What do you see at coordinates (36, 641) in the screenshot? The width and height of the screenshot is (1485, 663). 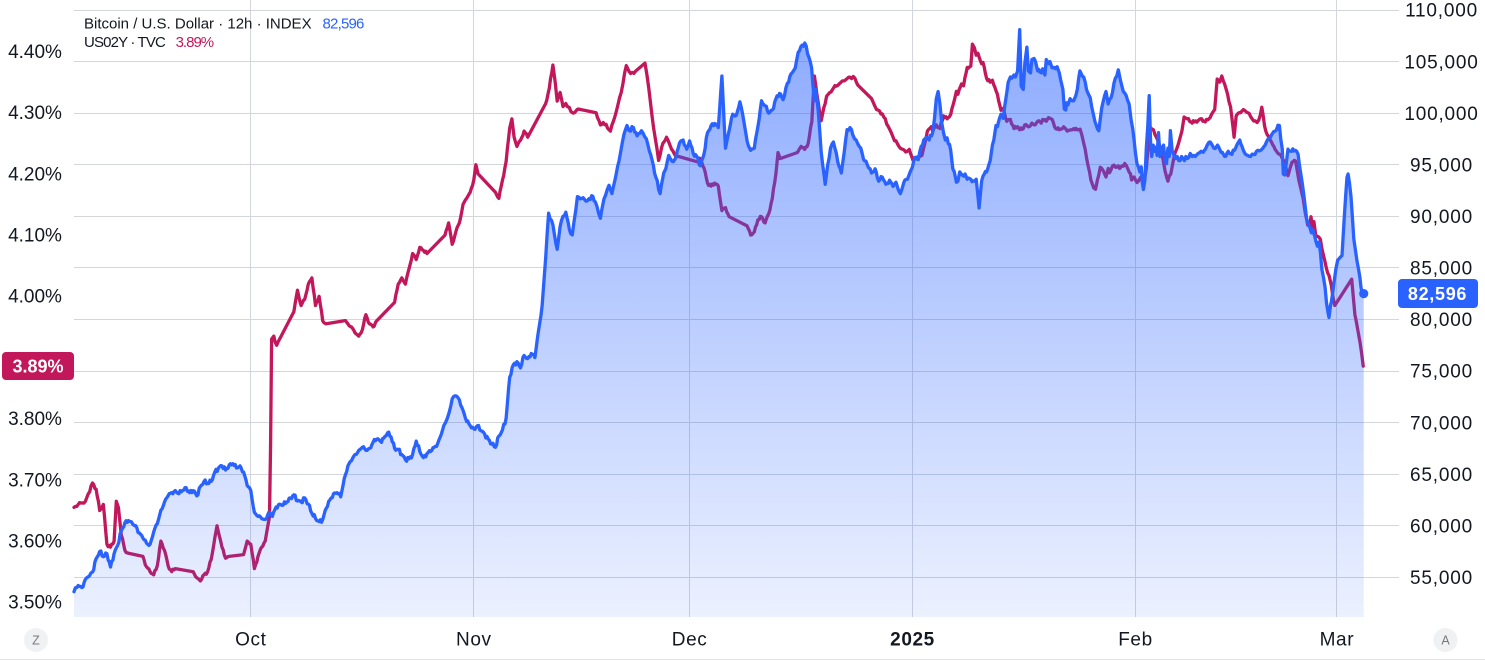 I see `svg-text: Z` at bounding box center [36, 641].